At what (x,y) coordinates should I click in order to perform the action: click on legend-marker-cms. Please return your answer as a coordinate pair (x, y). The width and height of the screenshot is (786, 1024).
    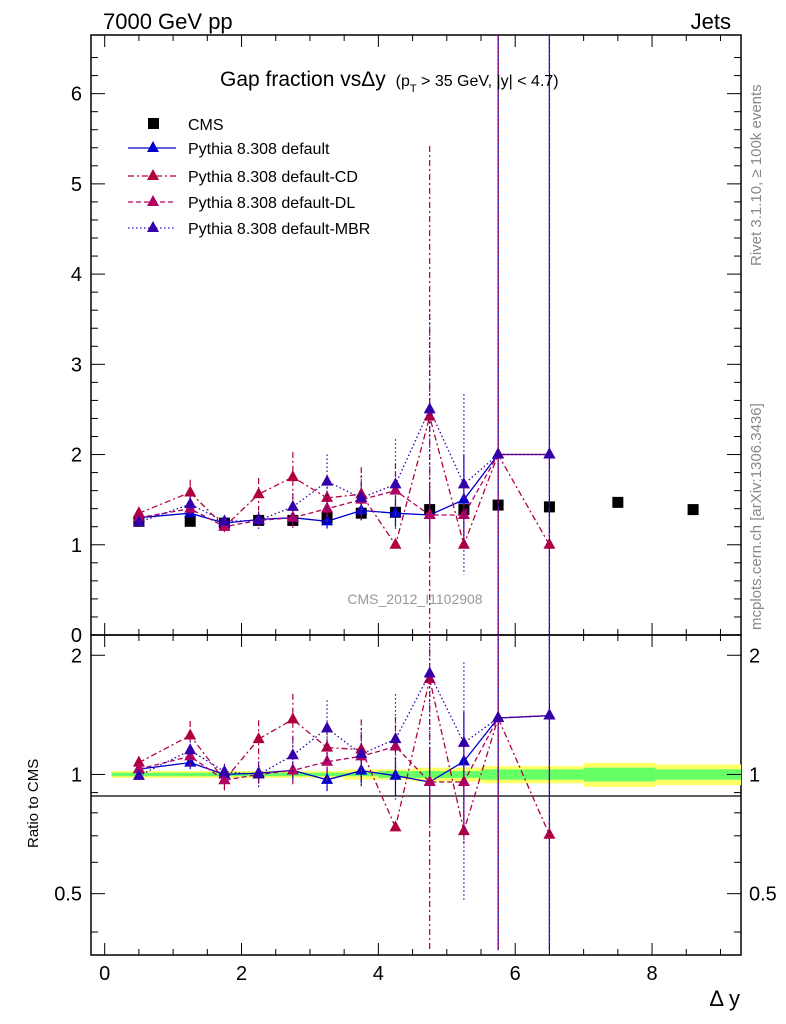
    Looking at the image, I should click on (153, 123).